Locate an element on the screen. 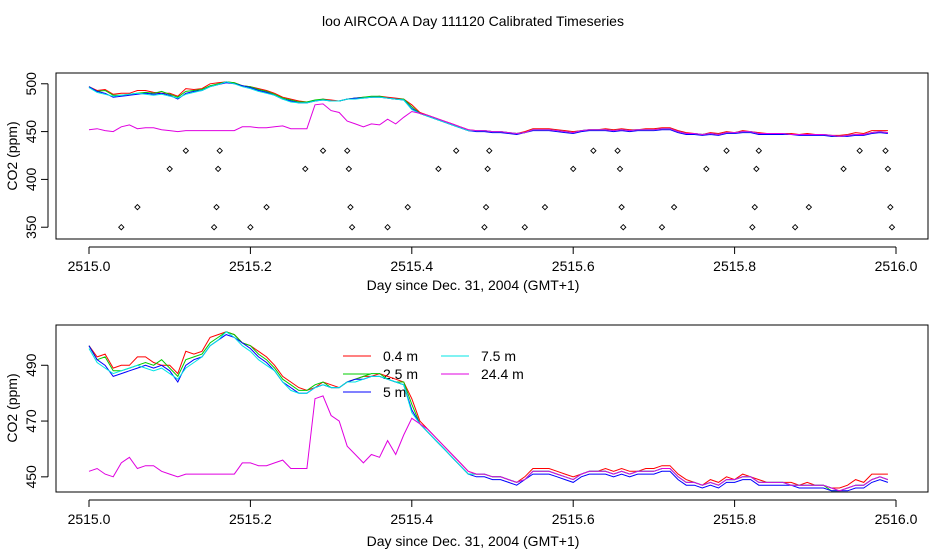 This screenshot has height=550, width=950. bottom-x-tick-label: 2515.4 is located at coordinates (411, 519).